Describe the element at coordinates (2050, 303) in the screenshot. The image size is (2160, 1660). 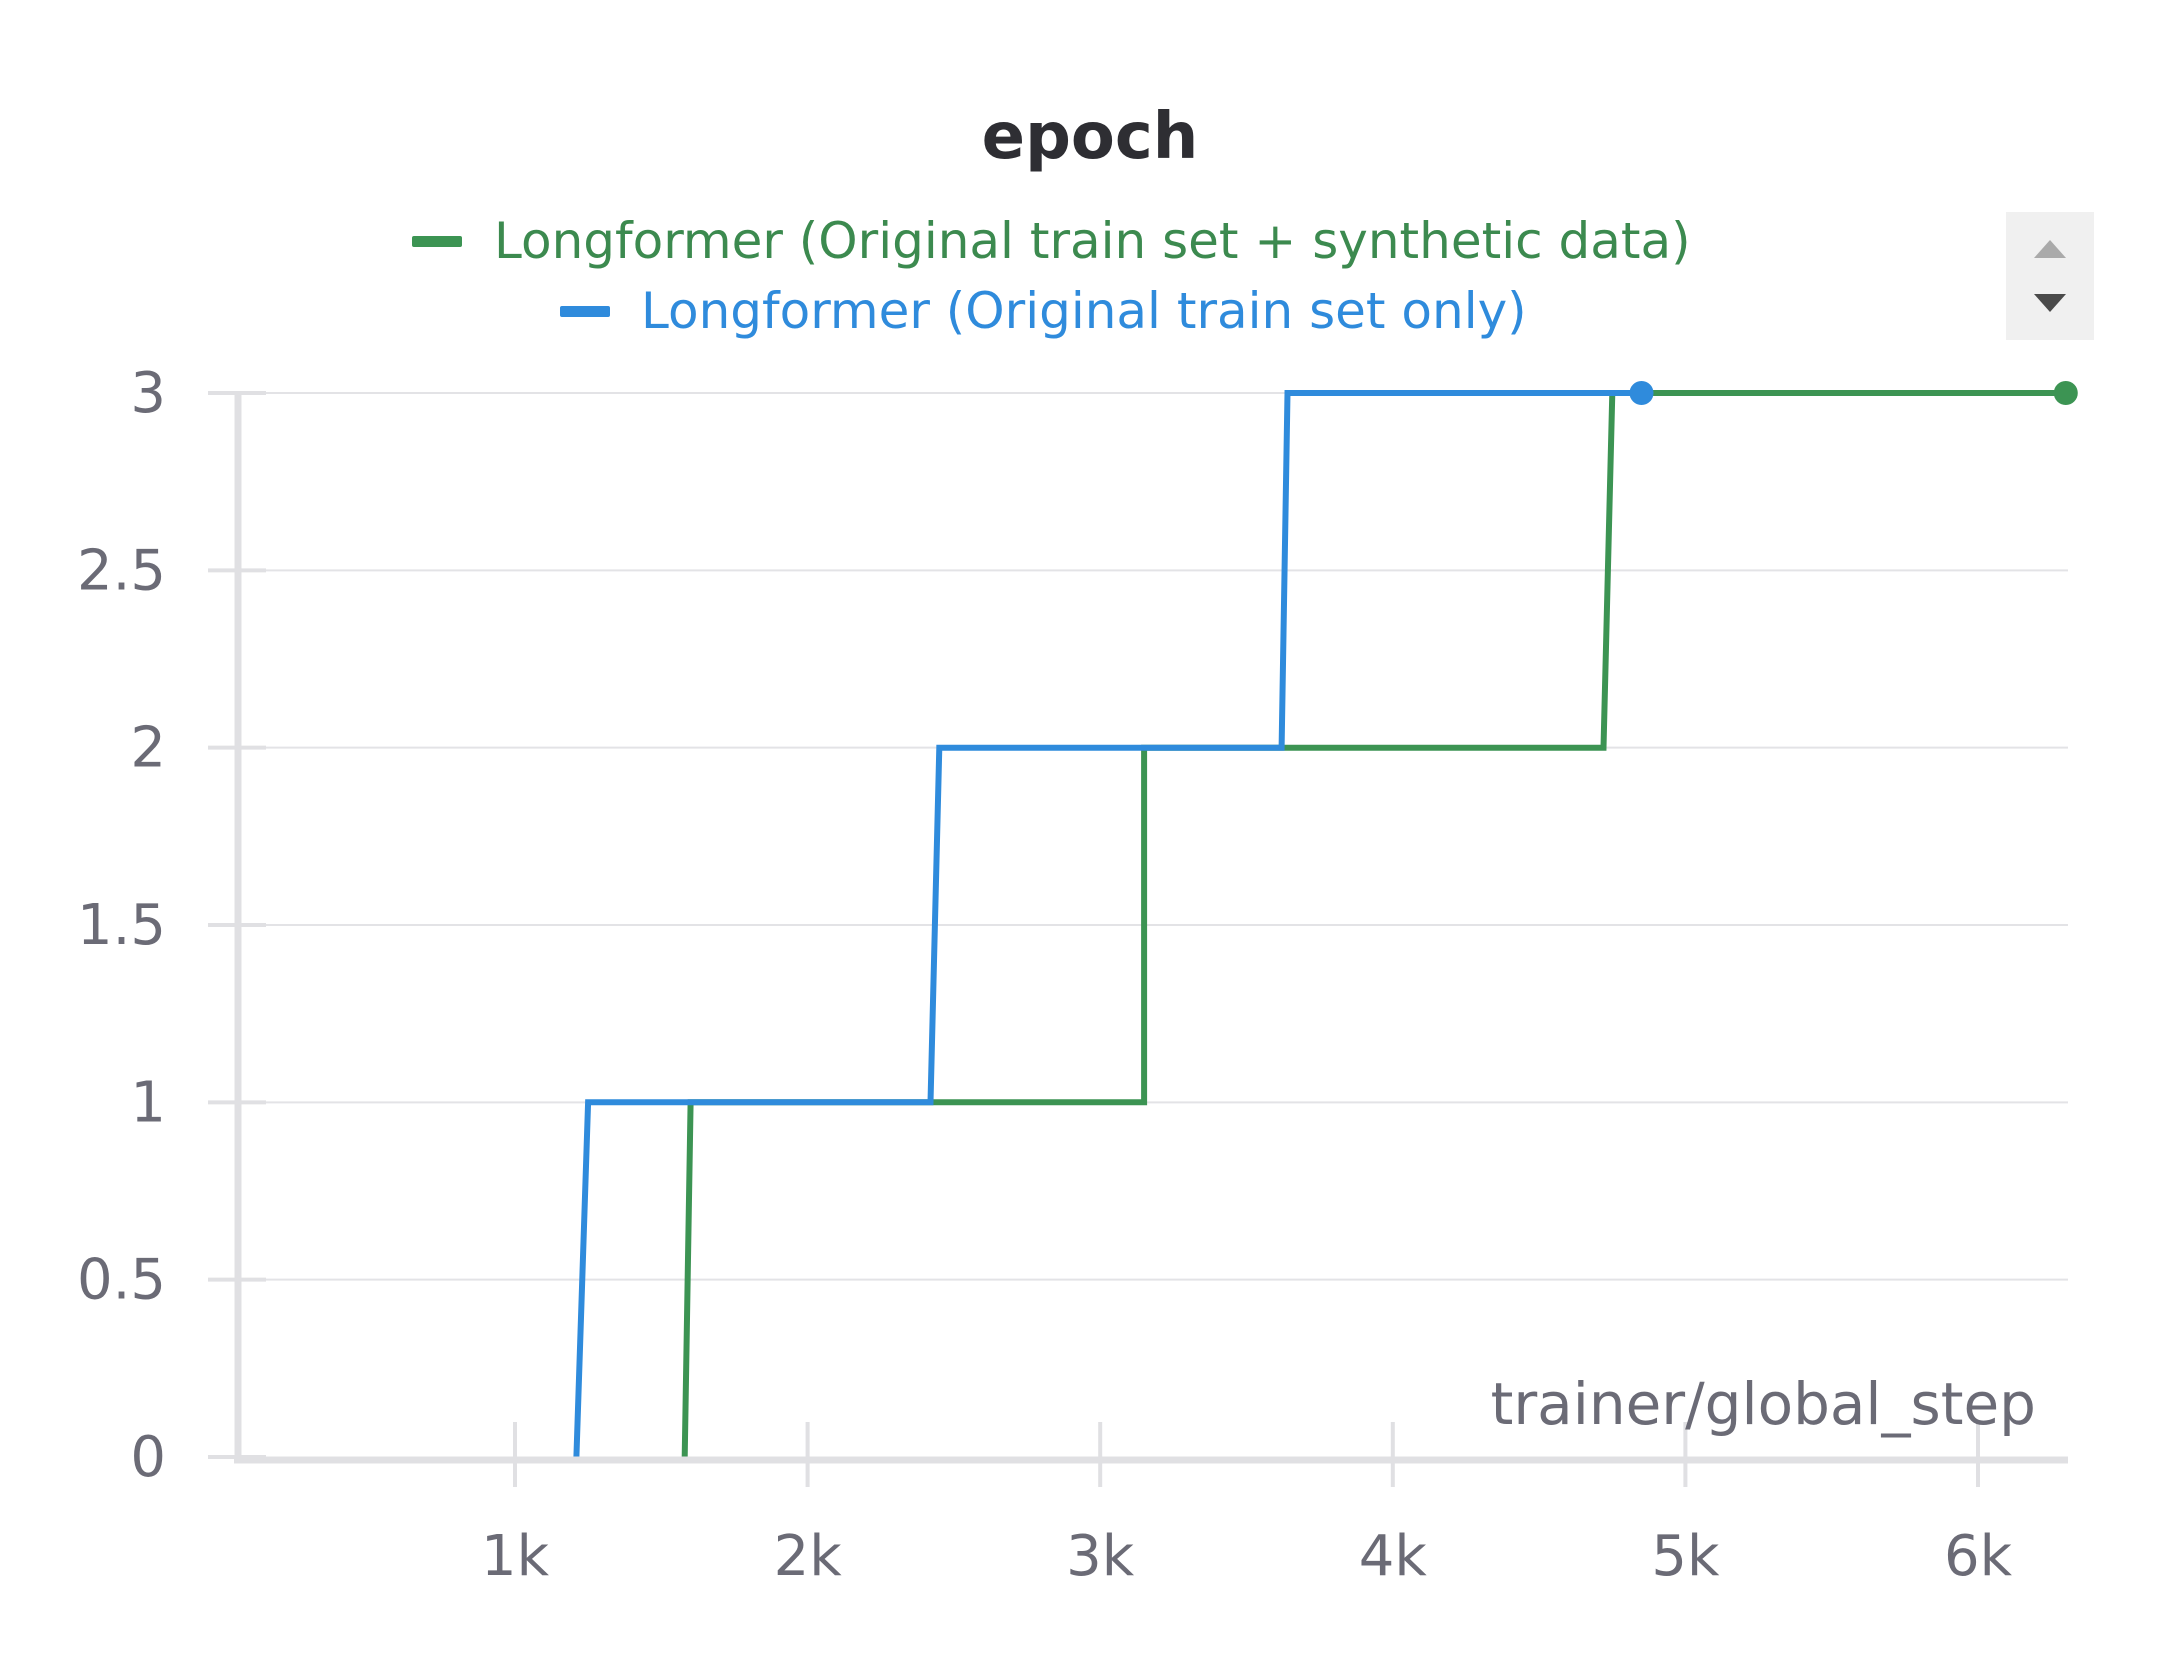
I see `triangle-down-icon` at that location.